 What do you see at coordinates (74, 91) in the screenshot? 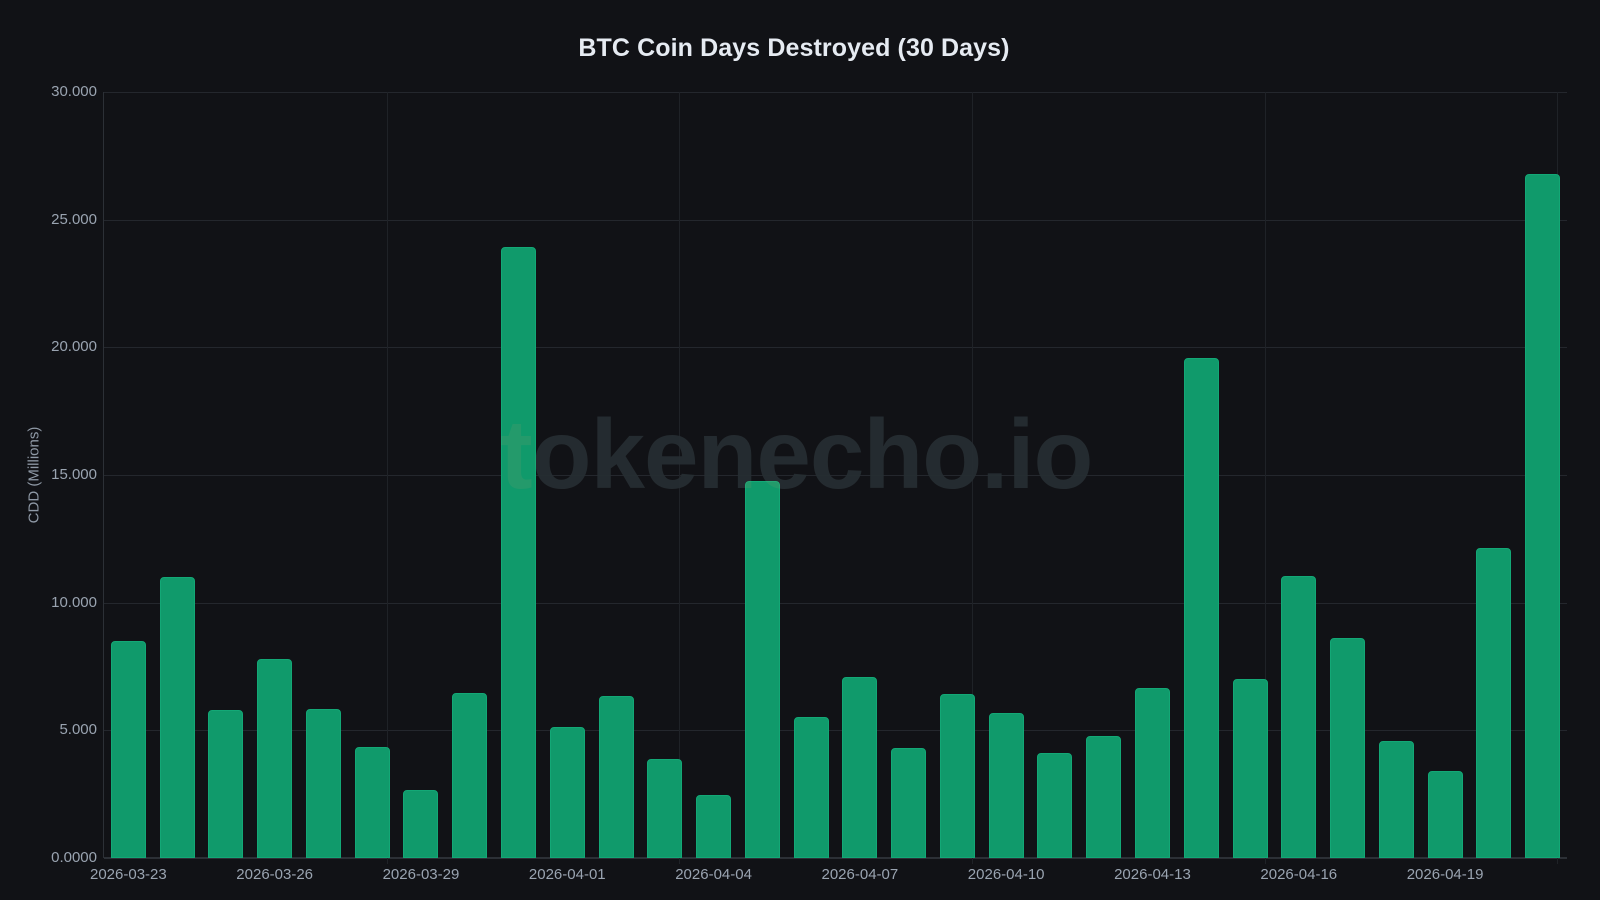
I see `y-tick-label: 30.000` at bounding box center [74, 91].